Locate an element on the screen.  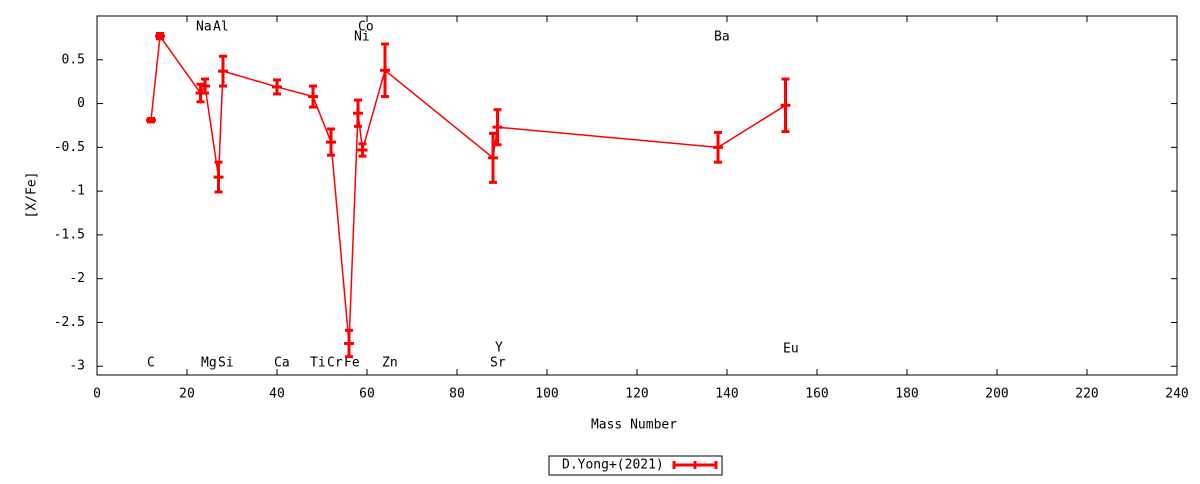
element-label: Na is located at coordinates (204, 27).